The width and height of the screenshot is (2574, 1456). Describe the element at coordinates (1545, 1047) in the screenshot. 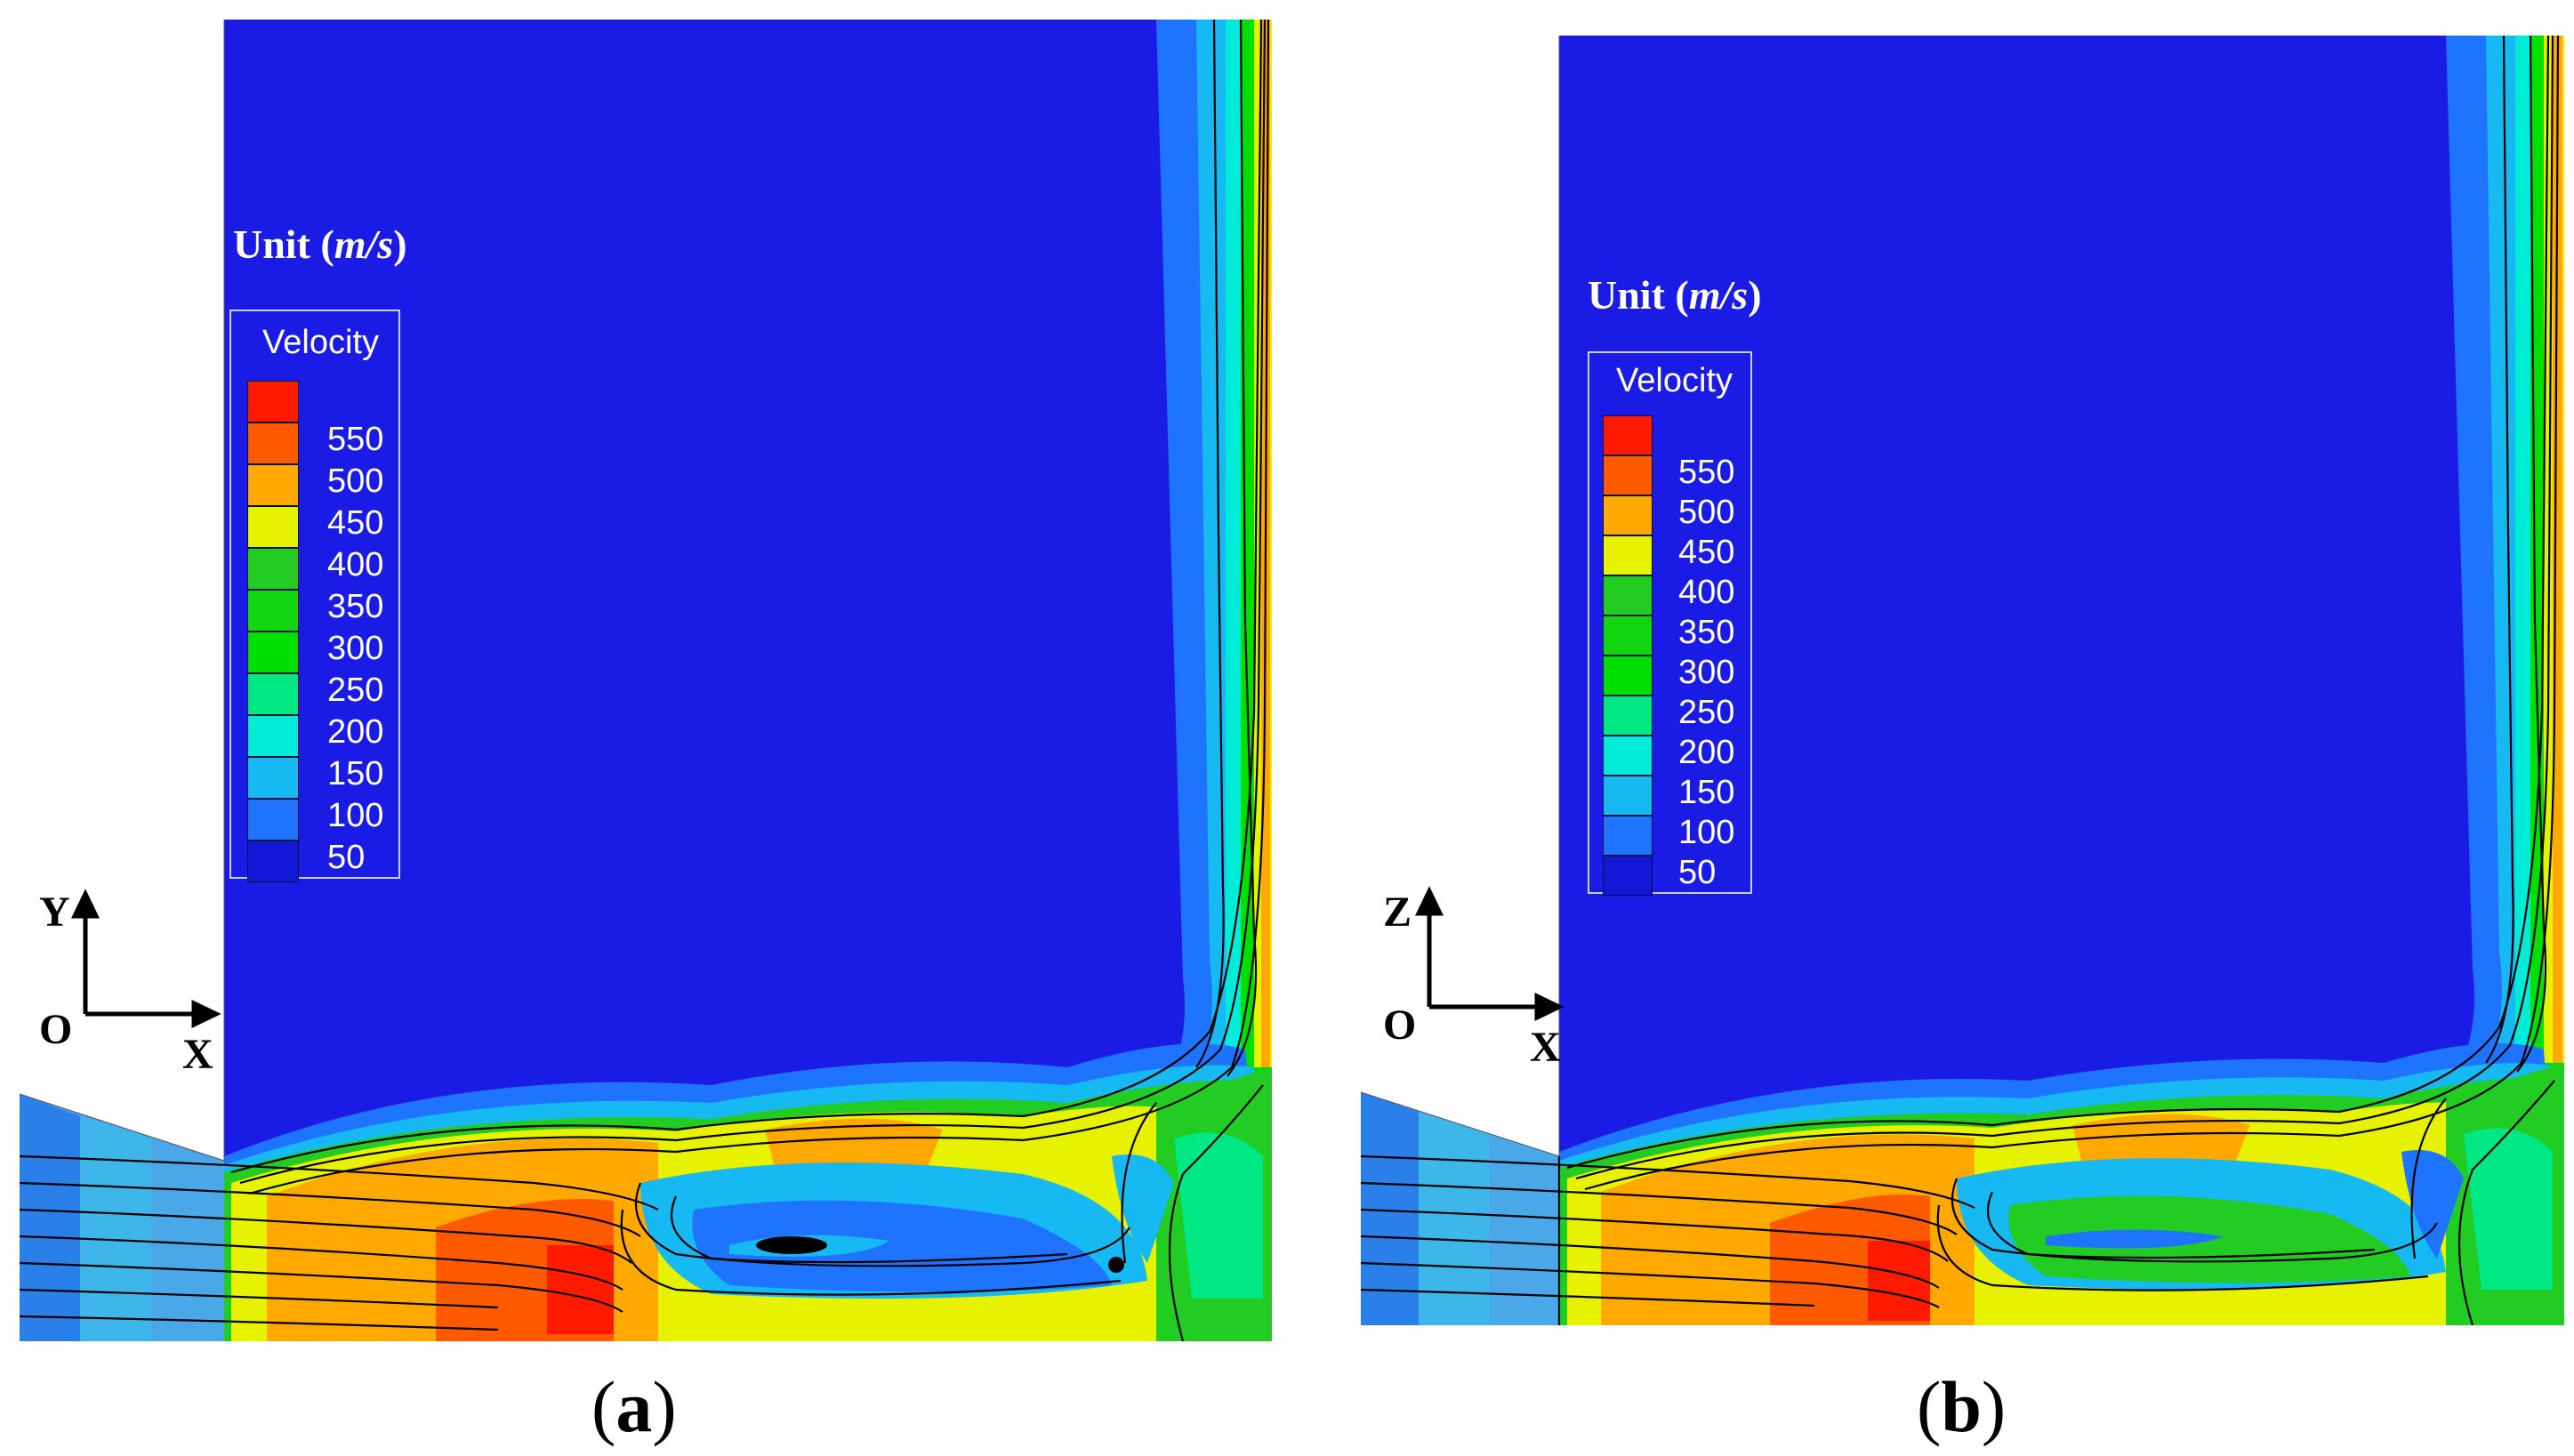

I see `axis-label-horizontal-b: X` at that location.